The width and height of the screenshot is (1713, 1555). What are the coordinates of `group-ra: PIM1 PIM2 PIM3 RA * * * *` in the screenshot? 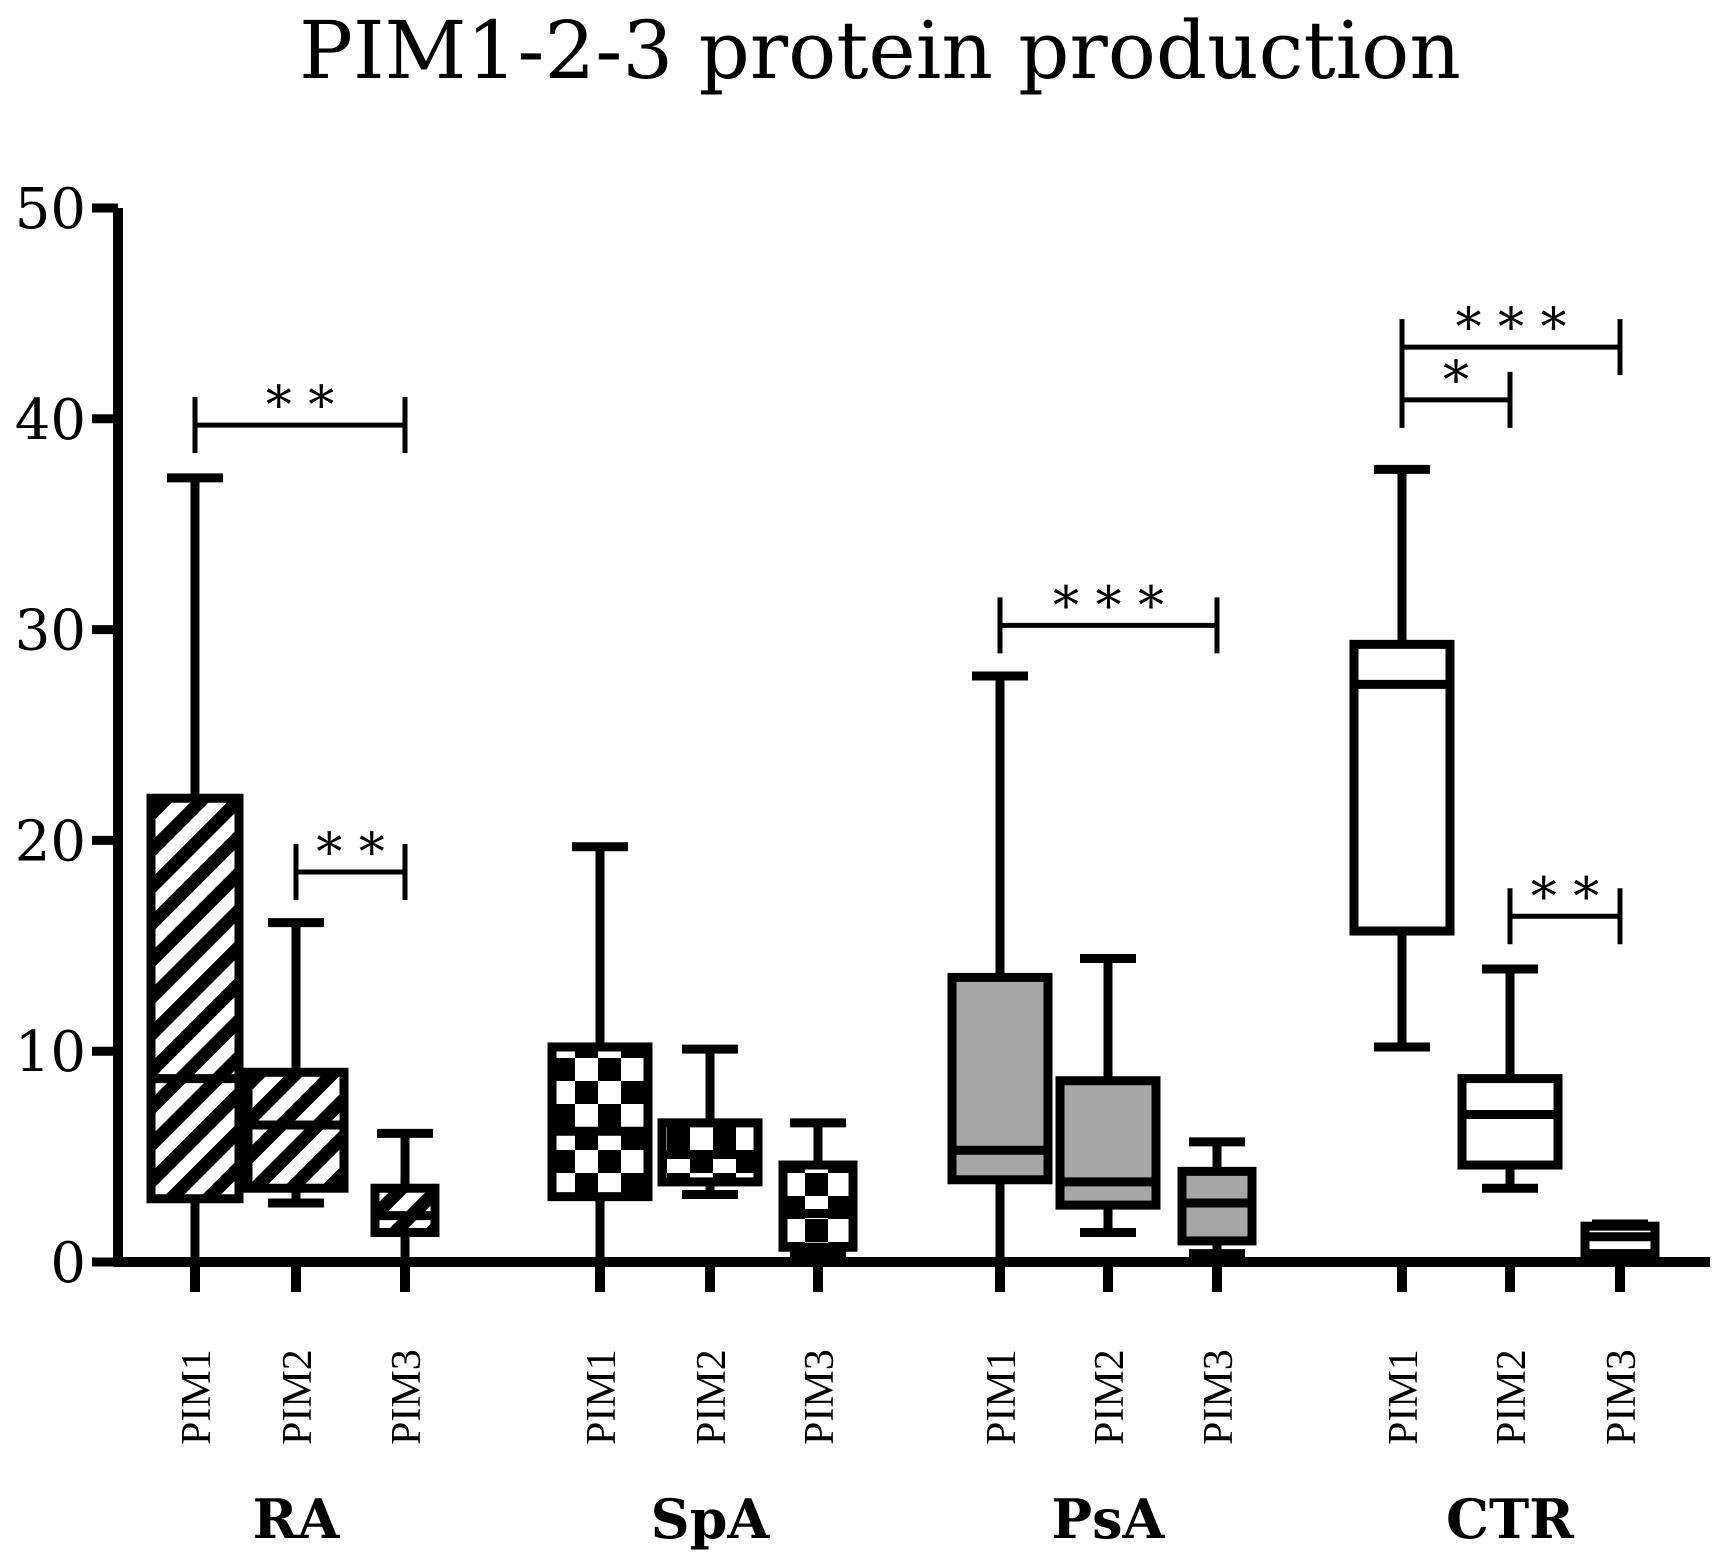 It's located at (293, 963).